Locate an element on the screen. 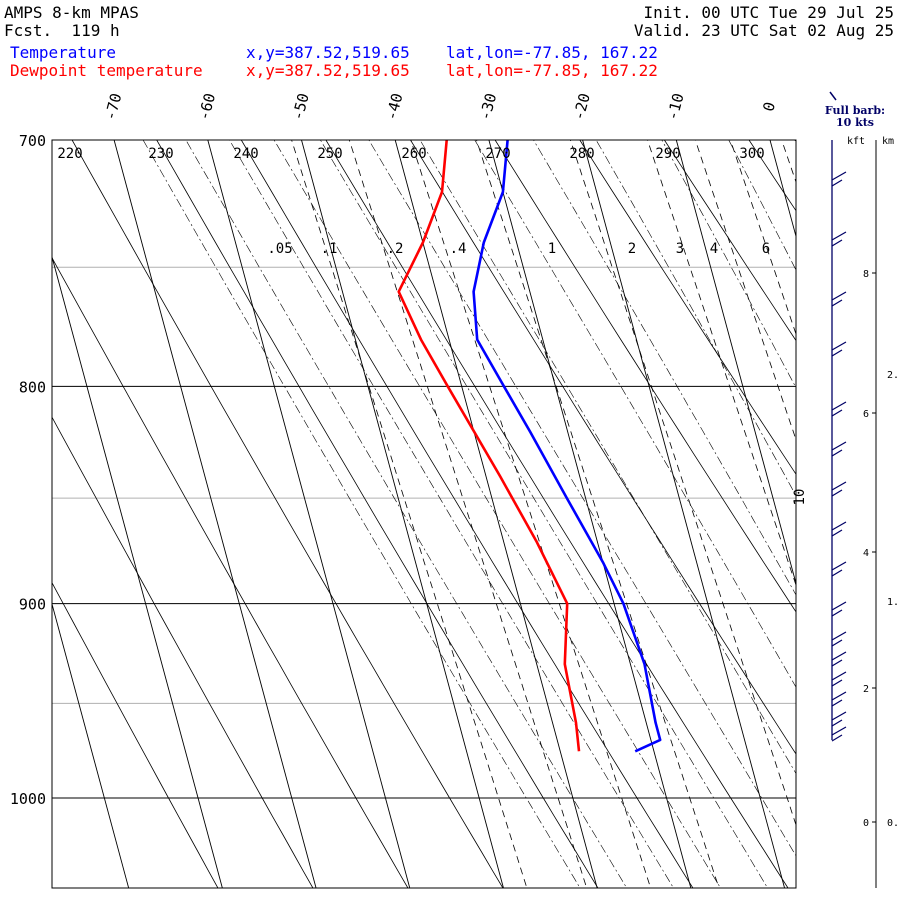  temperature-profile-line is located at coordinates (567, 446).